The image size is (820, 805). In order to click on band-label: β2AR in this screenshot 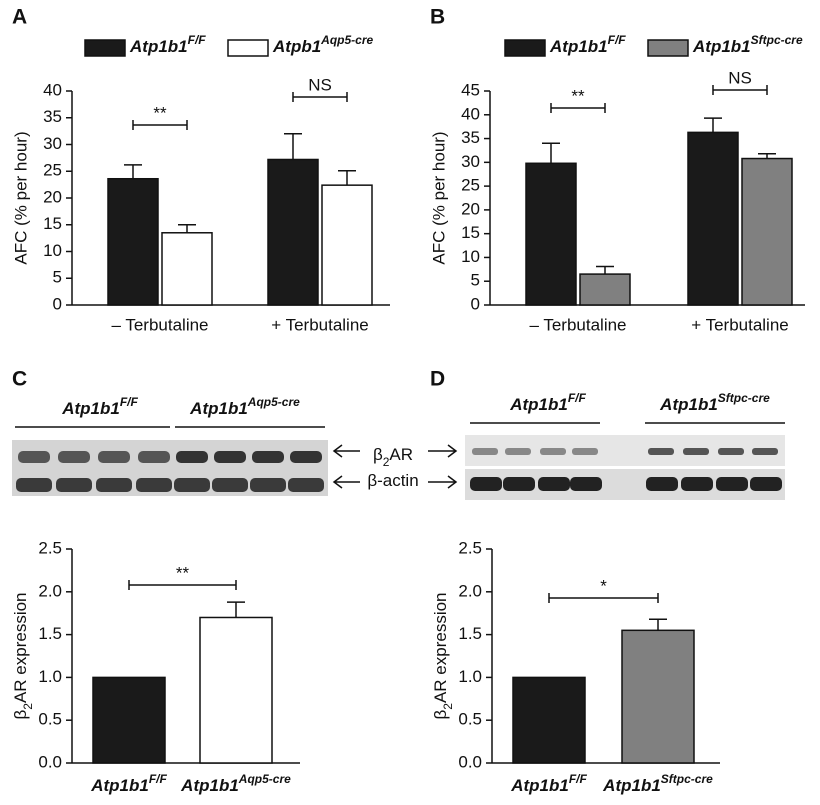, I will do `click(393, 457)`.